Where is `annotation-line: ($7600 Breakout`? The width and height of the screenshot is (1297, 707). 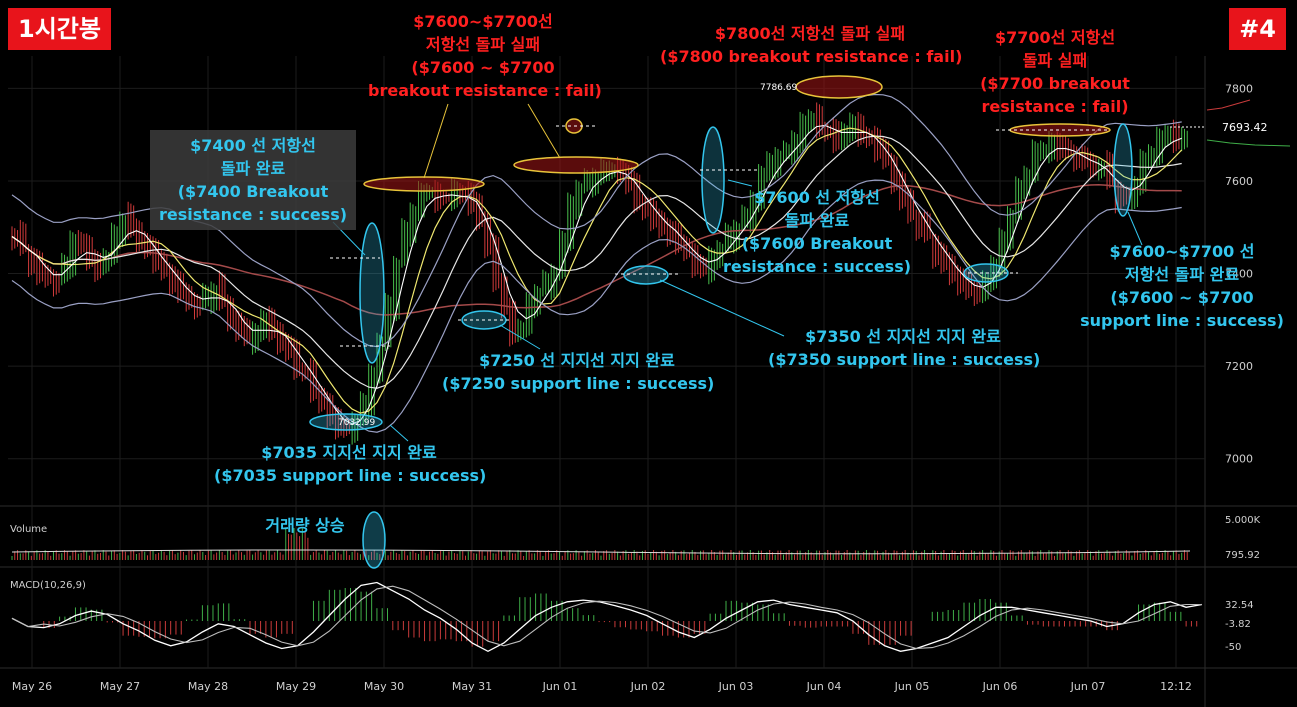 annotation-line: ($7600 Breakout is located at coordinates (817, 243).